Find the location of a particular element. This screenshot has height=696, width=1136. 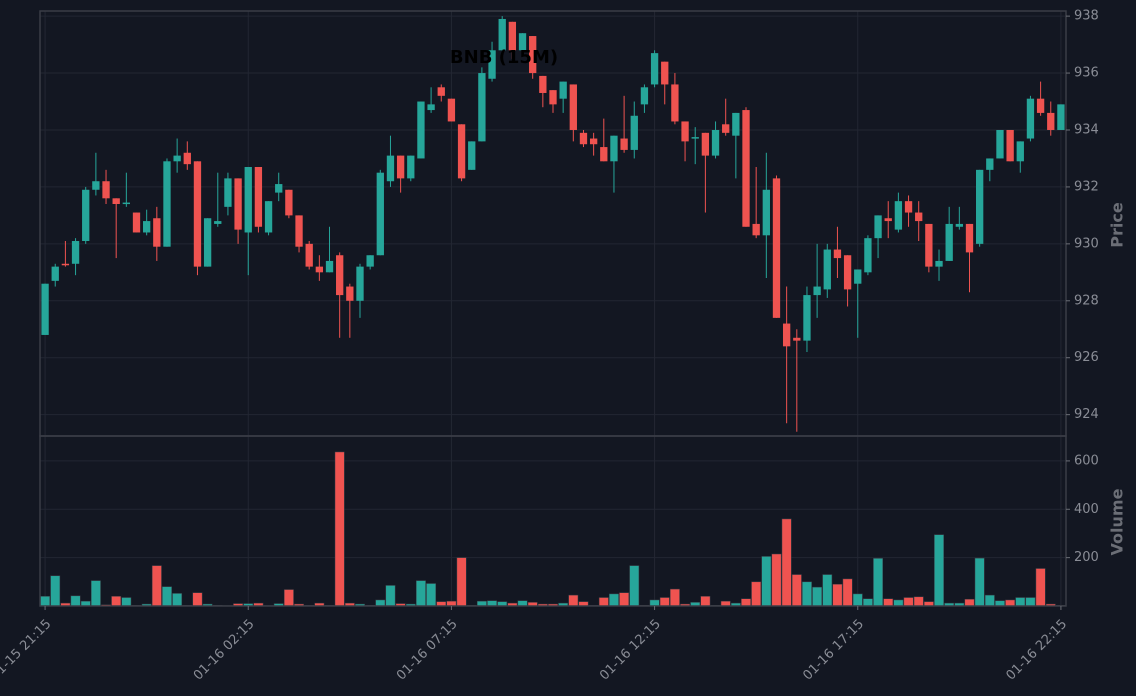

y-tick-label: 928 is located at coordinates (1086, 300).